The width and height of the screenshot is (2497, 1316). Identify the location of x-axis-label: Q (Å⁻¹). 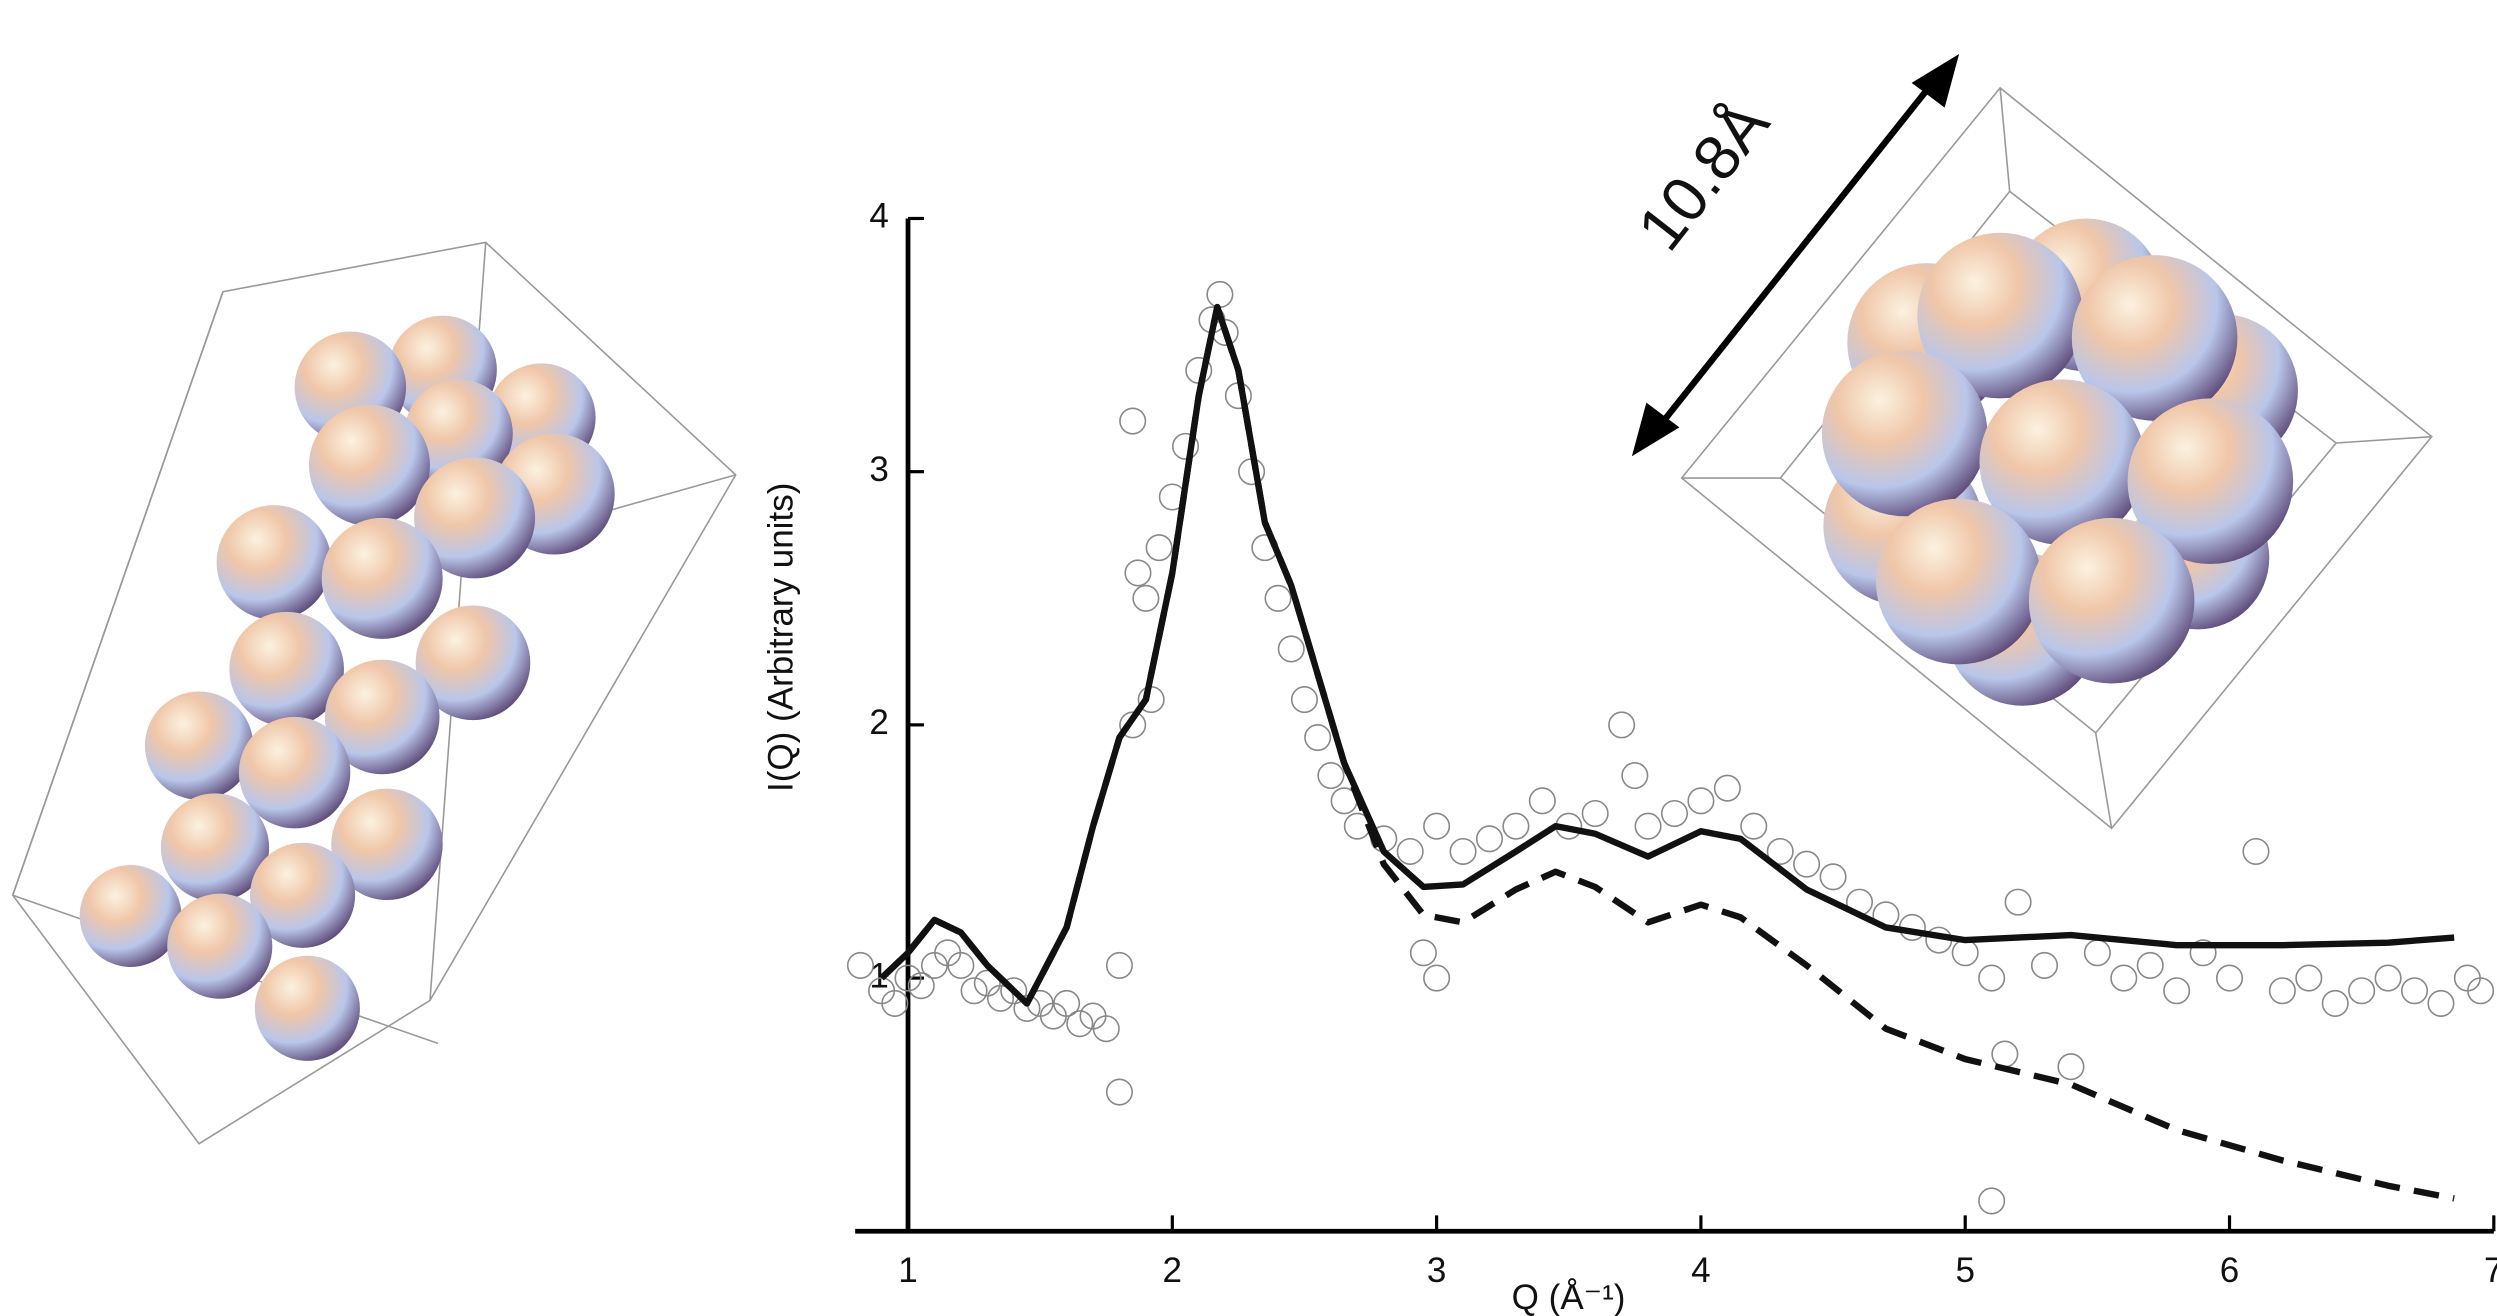
(1569, 1297).